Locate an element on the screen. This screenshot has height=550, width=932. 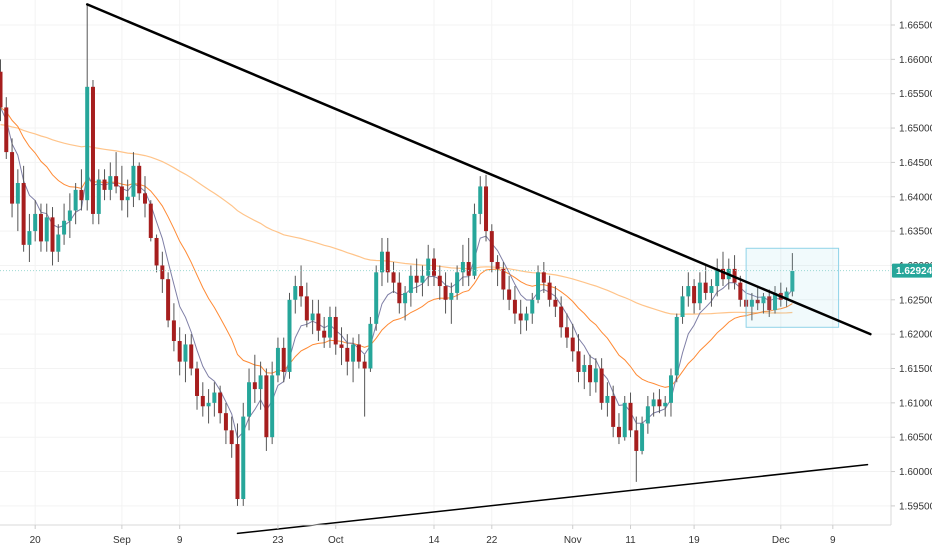
price-tick-label: 1.65500 is located at coordinates (915, 94).